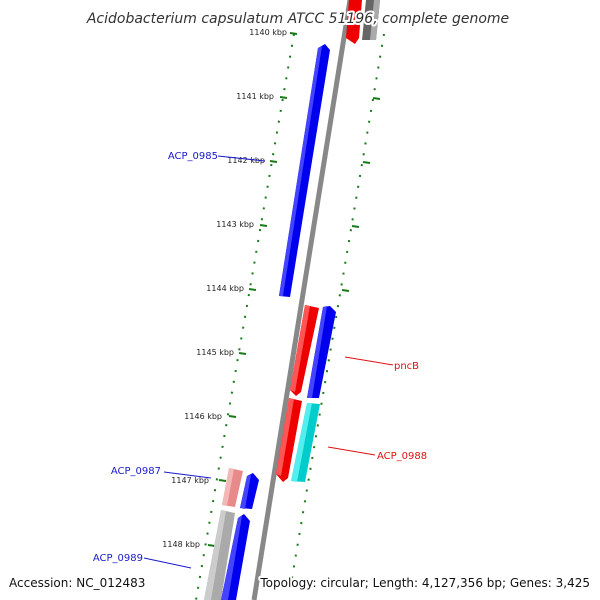  Describe the element at coordinates (351, 451) in the screenshot. I see `leader-acp0988` at that location.